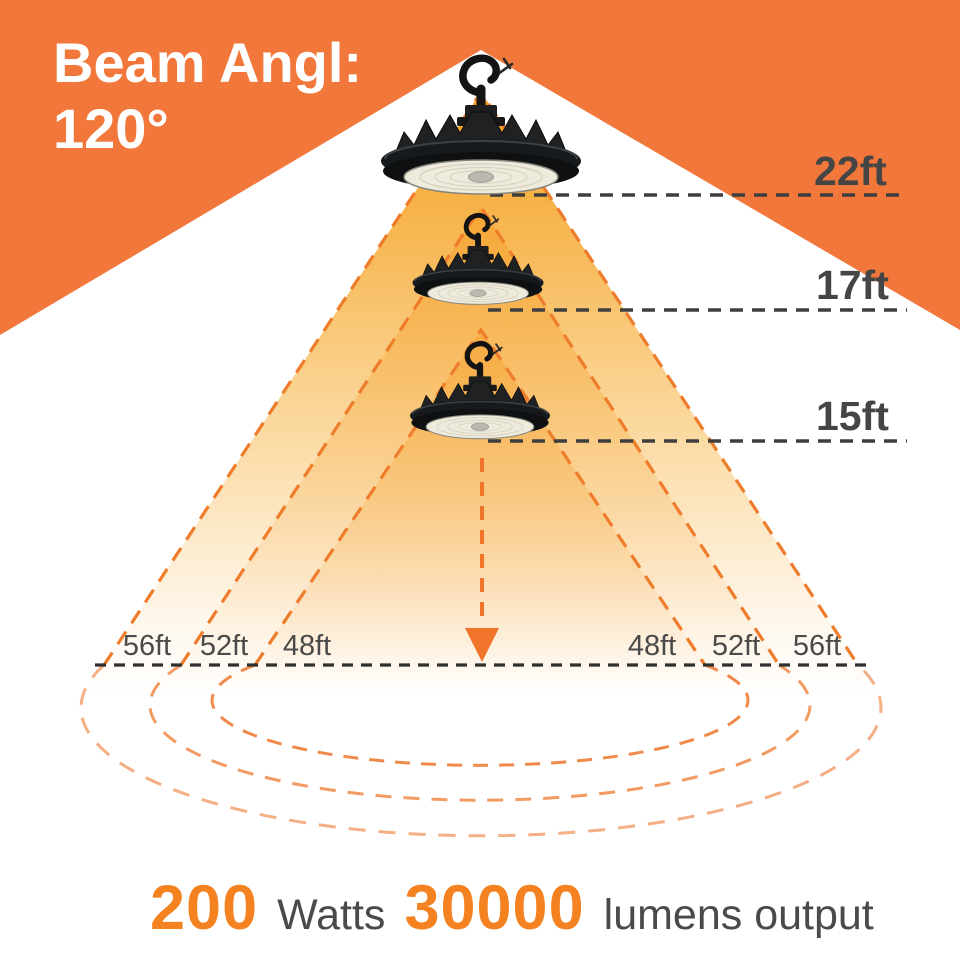 Image resolution: width=960 pixels, height=960 pixels. I want to click on coverage-label-left-56ft: 56ft, so click(147, 646).